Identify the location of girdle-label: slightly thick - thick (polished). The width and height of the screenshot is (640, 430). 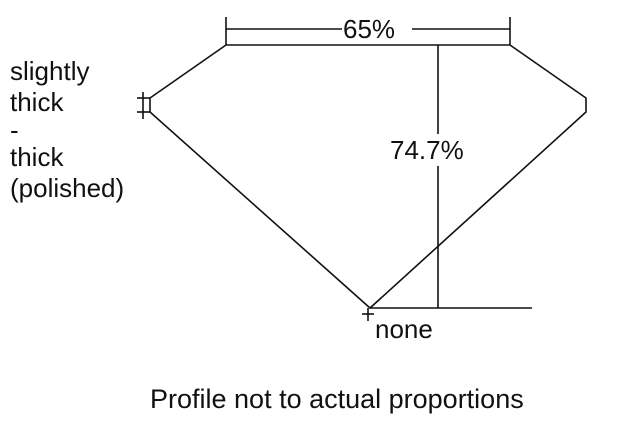
(67, 130).